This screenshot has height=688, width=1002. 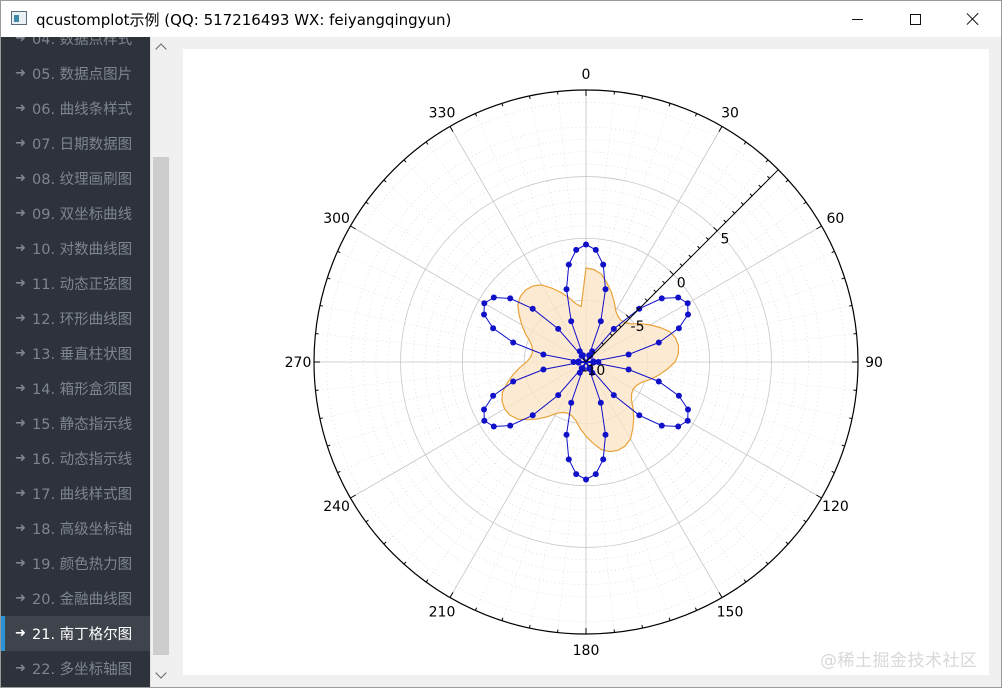 What do you see at coordinates (75, 46) in the screenshot?
I see `sidebar-item: ➜ 04. 数据点样式` at bounding box center [75, 46].